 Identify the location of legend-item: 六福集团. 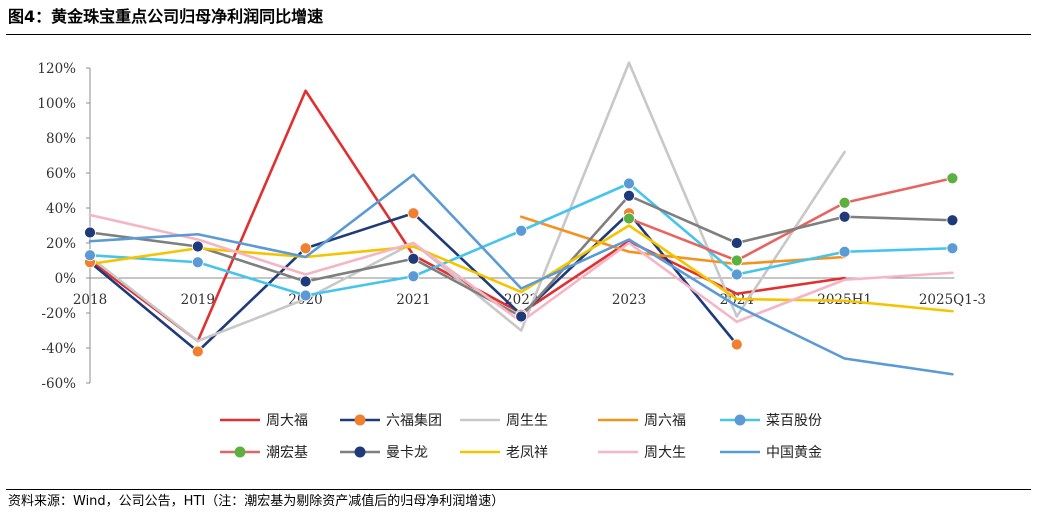
(391, 420).